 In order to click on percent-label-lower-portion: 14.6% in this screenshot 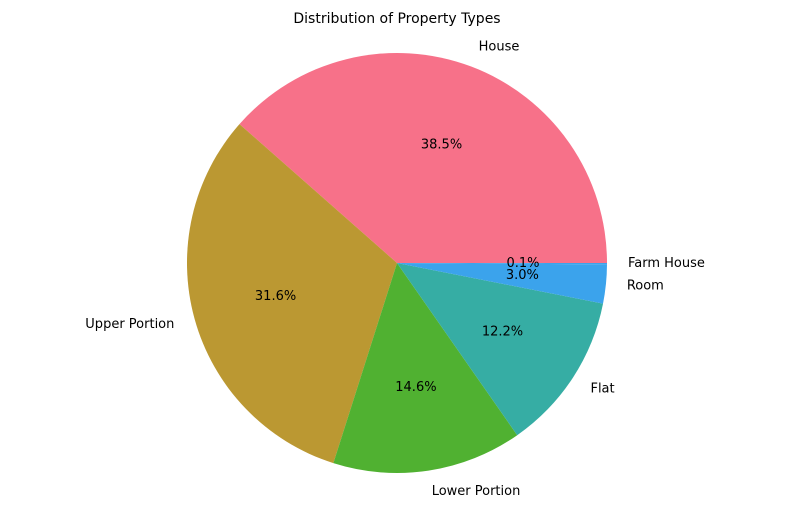, I will do `click(415, 387)`.